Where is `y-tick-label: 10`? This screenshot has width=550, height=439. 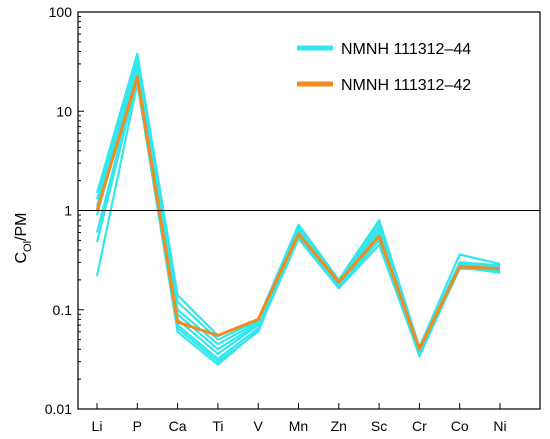
y-tick-label: 10 is located at coordinates (64, 111).